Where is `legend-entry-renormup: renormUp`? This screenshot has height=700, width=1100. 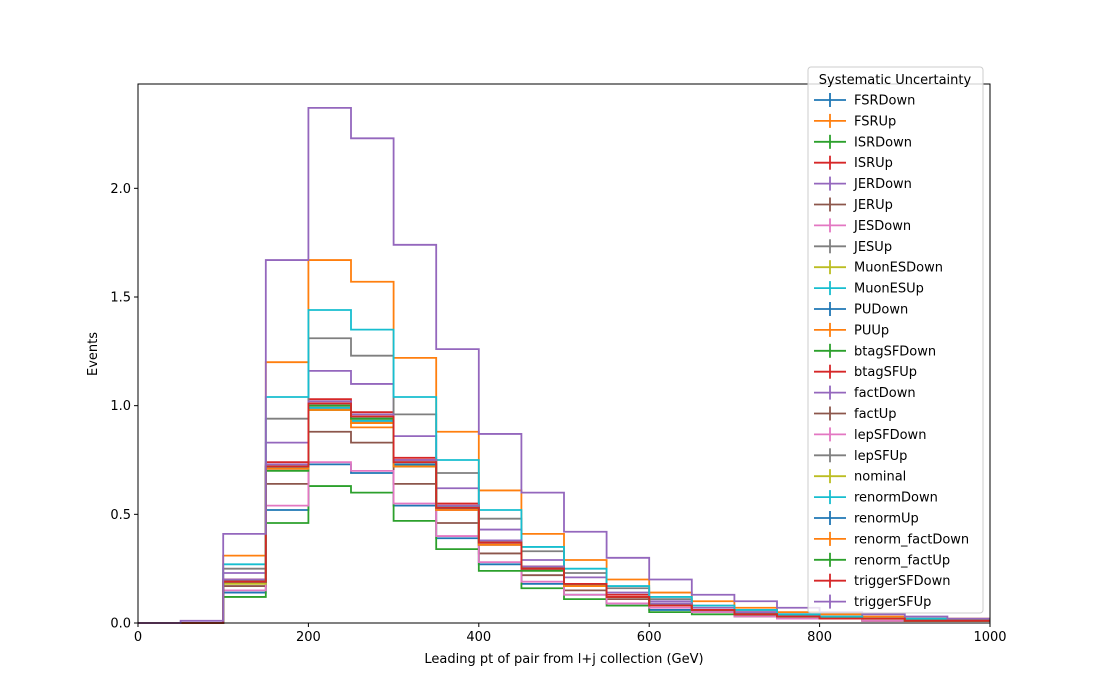 legend-entry-renormup: renormUp is located at coordinates (866, 519).